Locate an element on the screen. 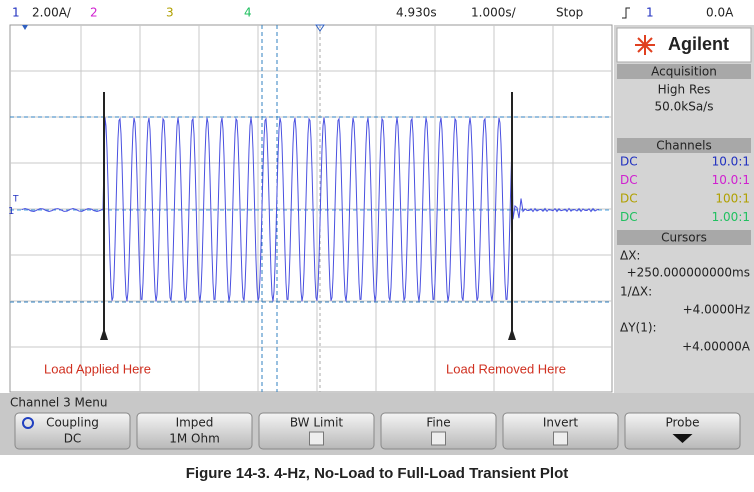  coupling-icon is located at coordinates (28, 423).